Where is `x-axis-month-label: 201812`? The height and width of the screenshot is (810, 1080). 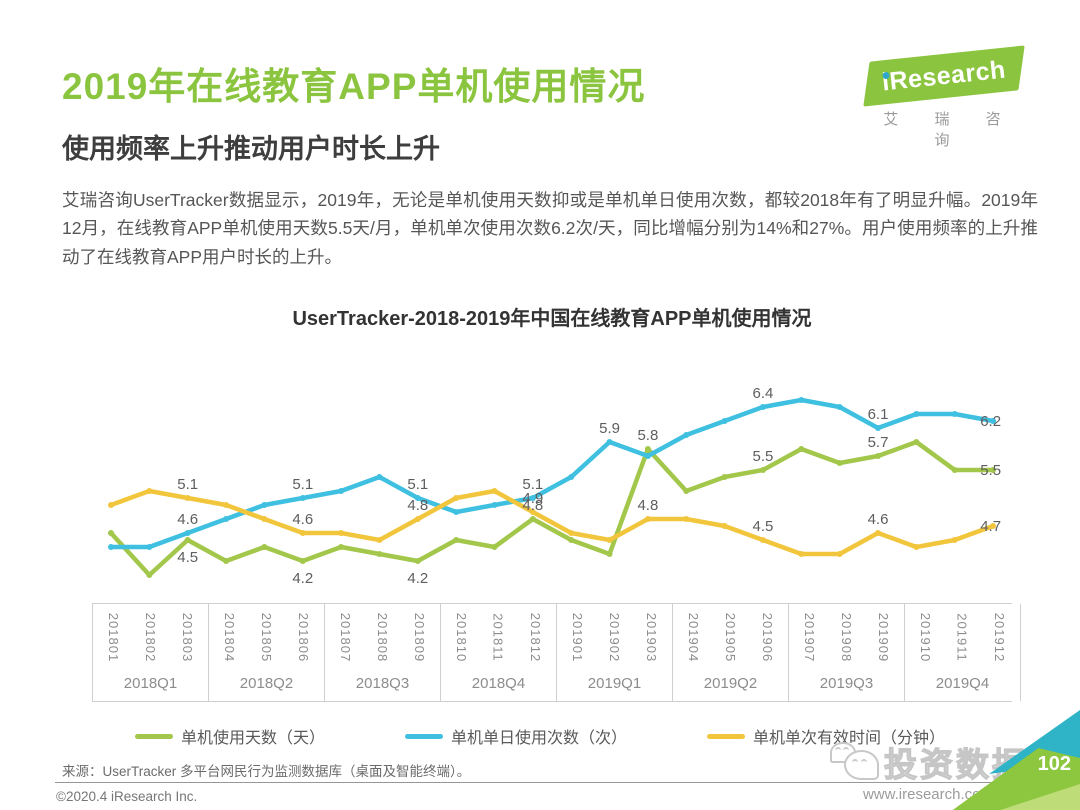
x-axis-month-label: 201812 is located at coordinates (536, 637).